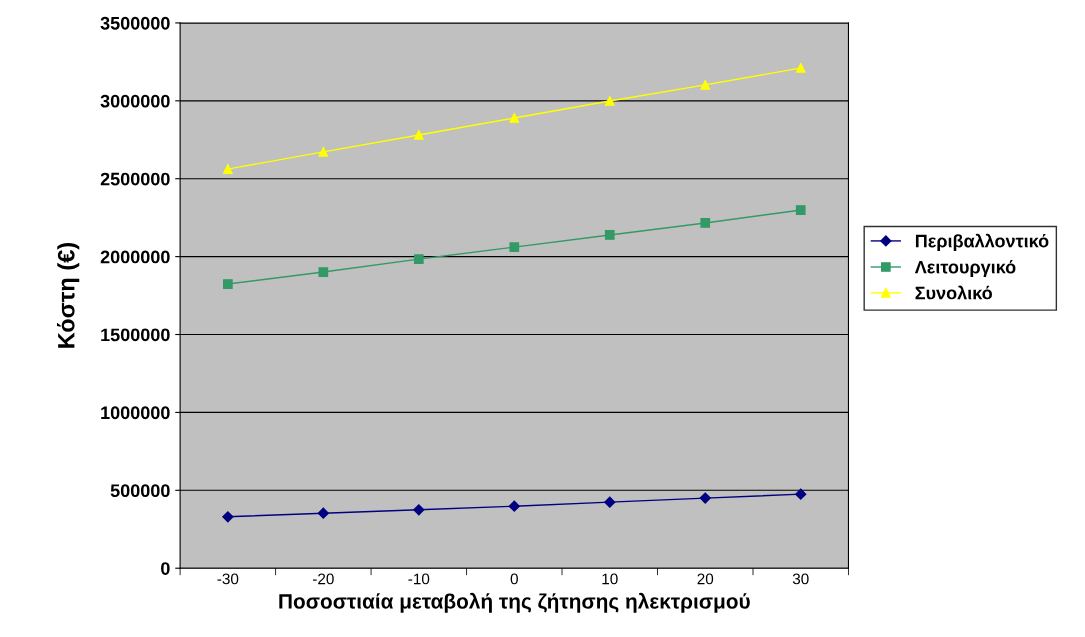 The width and height of the screenshot is (1085, 637). I want to click on x-tick-label: -10, so click(419, 579).